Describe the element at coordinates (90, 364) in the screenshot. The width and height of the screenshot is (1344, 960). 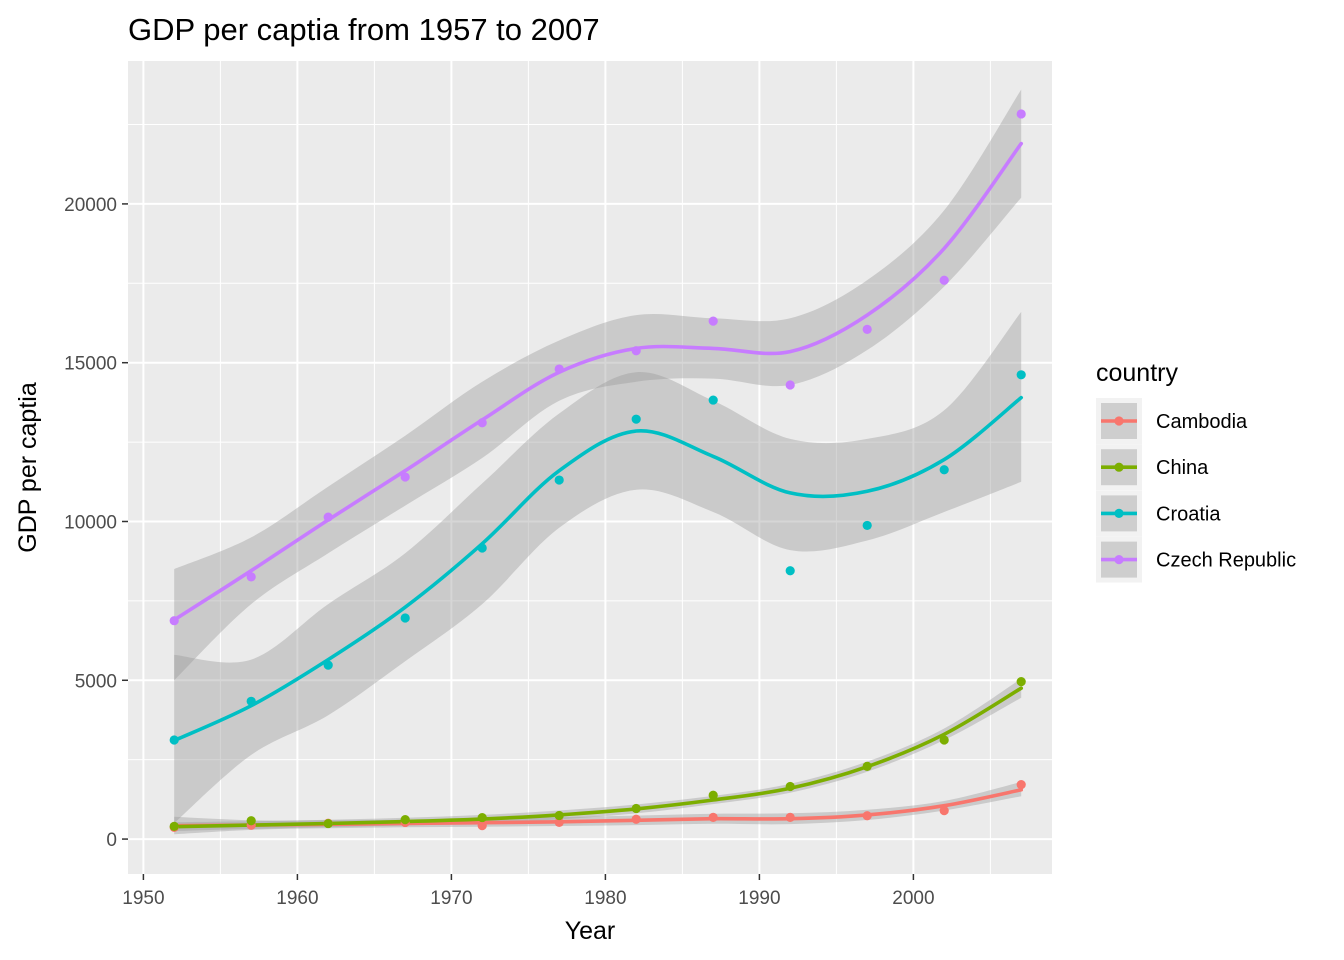
I see `y-tick-label: 15000` at that location.